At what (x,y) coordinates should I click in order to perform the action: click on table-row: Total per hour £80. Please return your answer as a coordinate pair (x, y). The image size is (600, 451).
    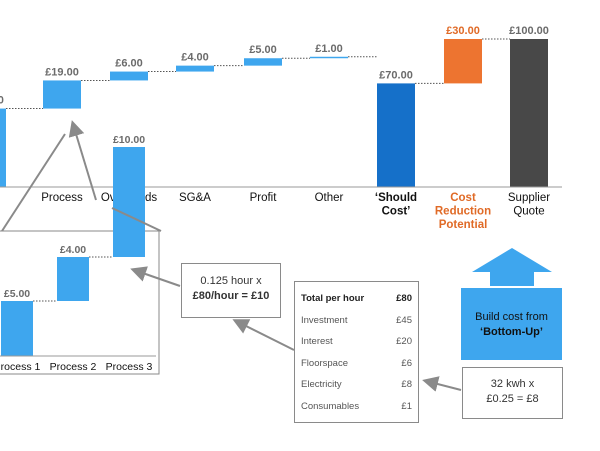
    Looking at the image, I should click on (356, 299).